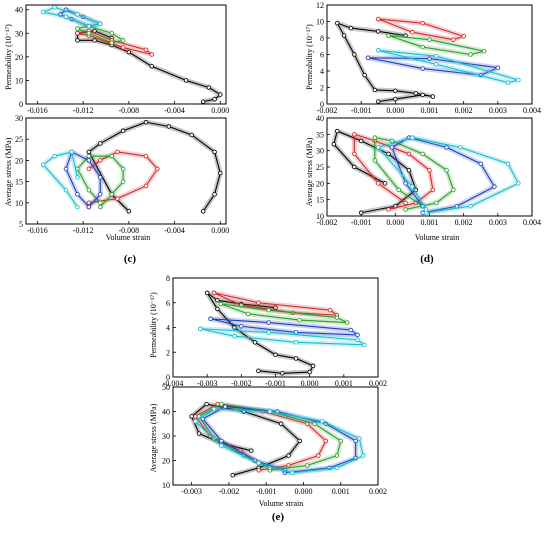 The image size is (550, 535). Describe the element at coordinates (19, 80) in the screenshot. I see `y-tick-label-c-top: 10` at that location.